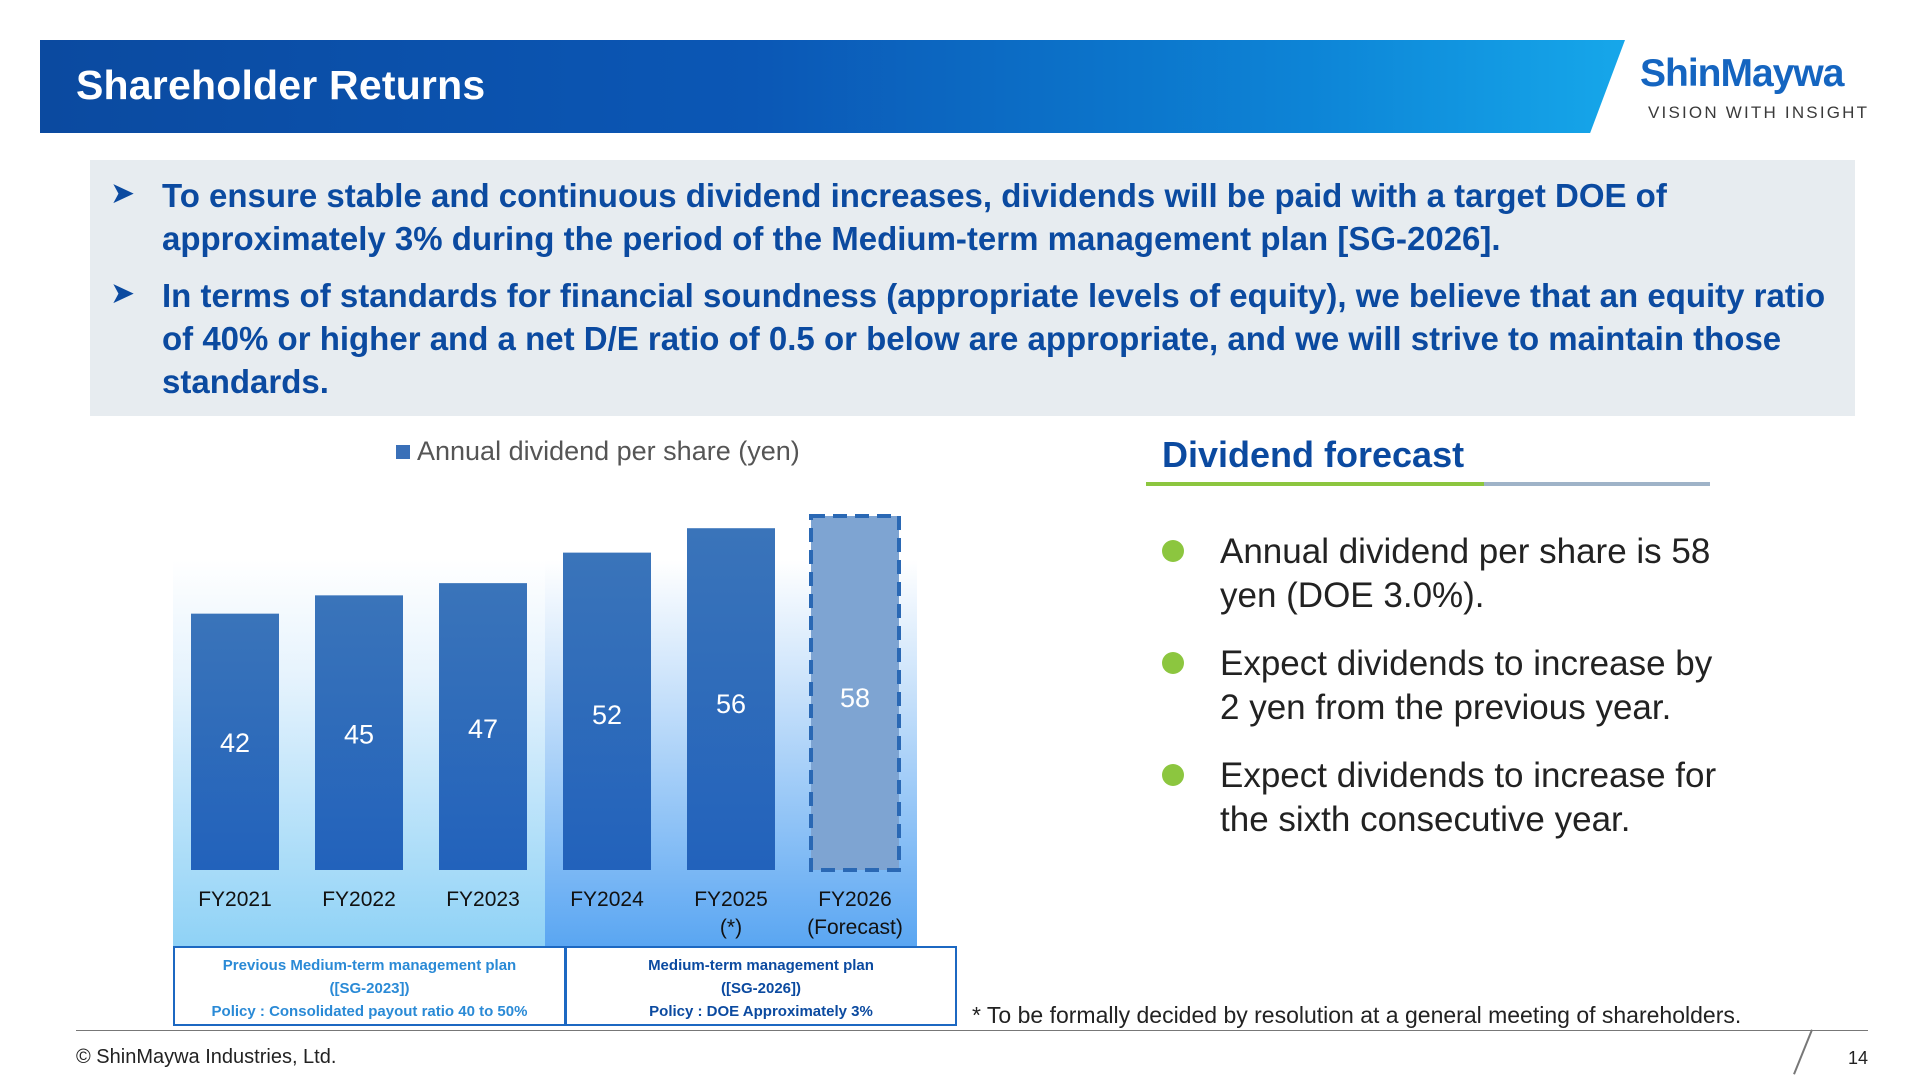  Describe the element at coordinates (1468, 775) in the screenshot. I see `forecast-item-line: Expect dividends to increase for` at that location.